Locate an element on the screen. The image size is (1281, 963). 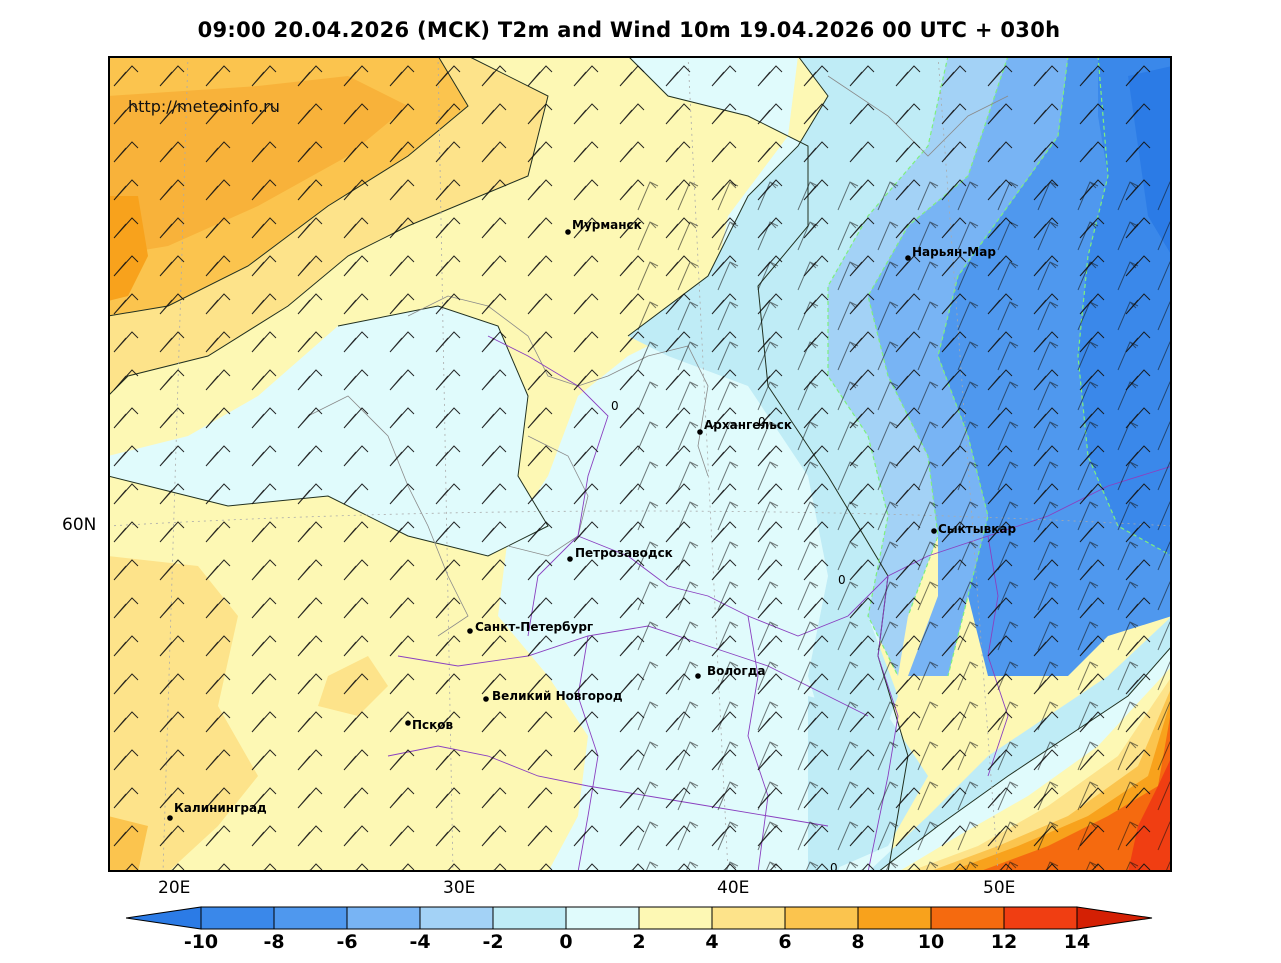
colorbar-tick-label: 14 is located at coordinates (1077, 942).